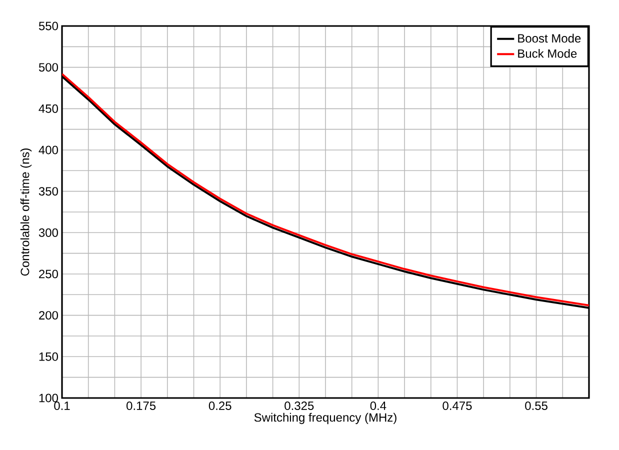 This screenshot has width=619, height=450. What do you see at coordinates (48, 315) in the screenshot?
I see `y-tick-label: 200` at bounding box center [48, 315].